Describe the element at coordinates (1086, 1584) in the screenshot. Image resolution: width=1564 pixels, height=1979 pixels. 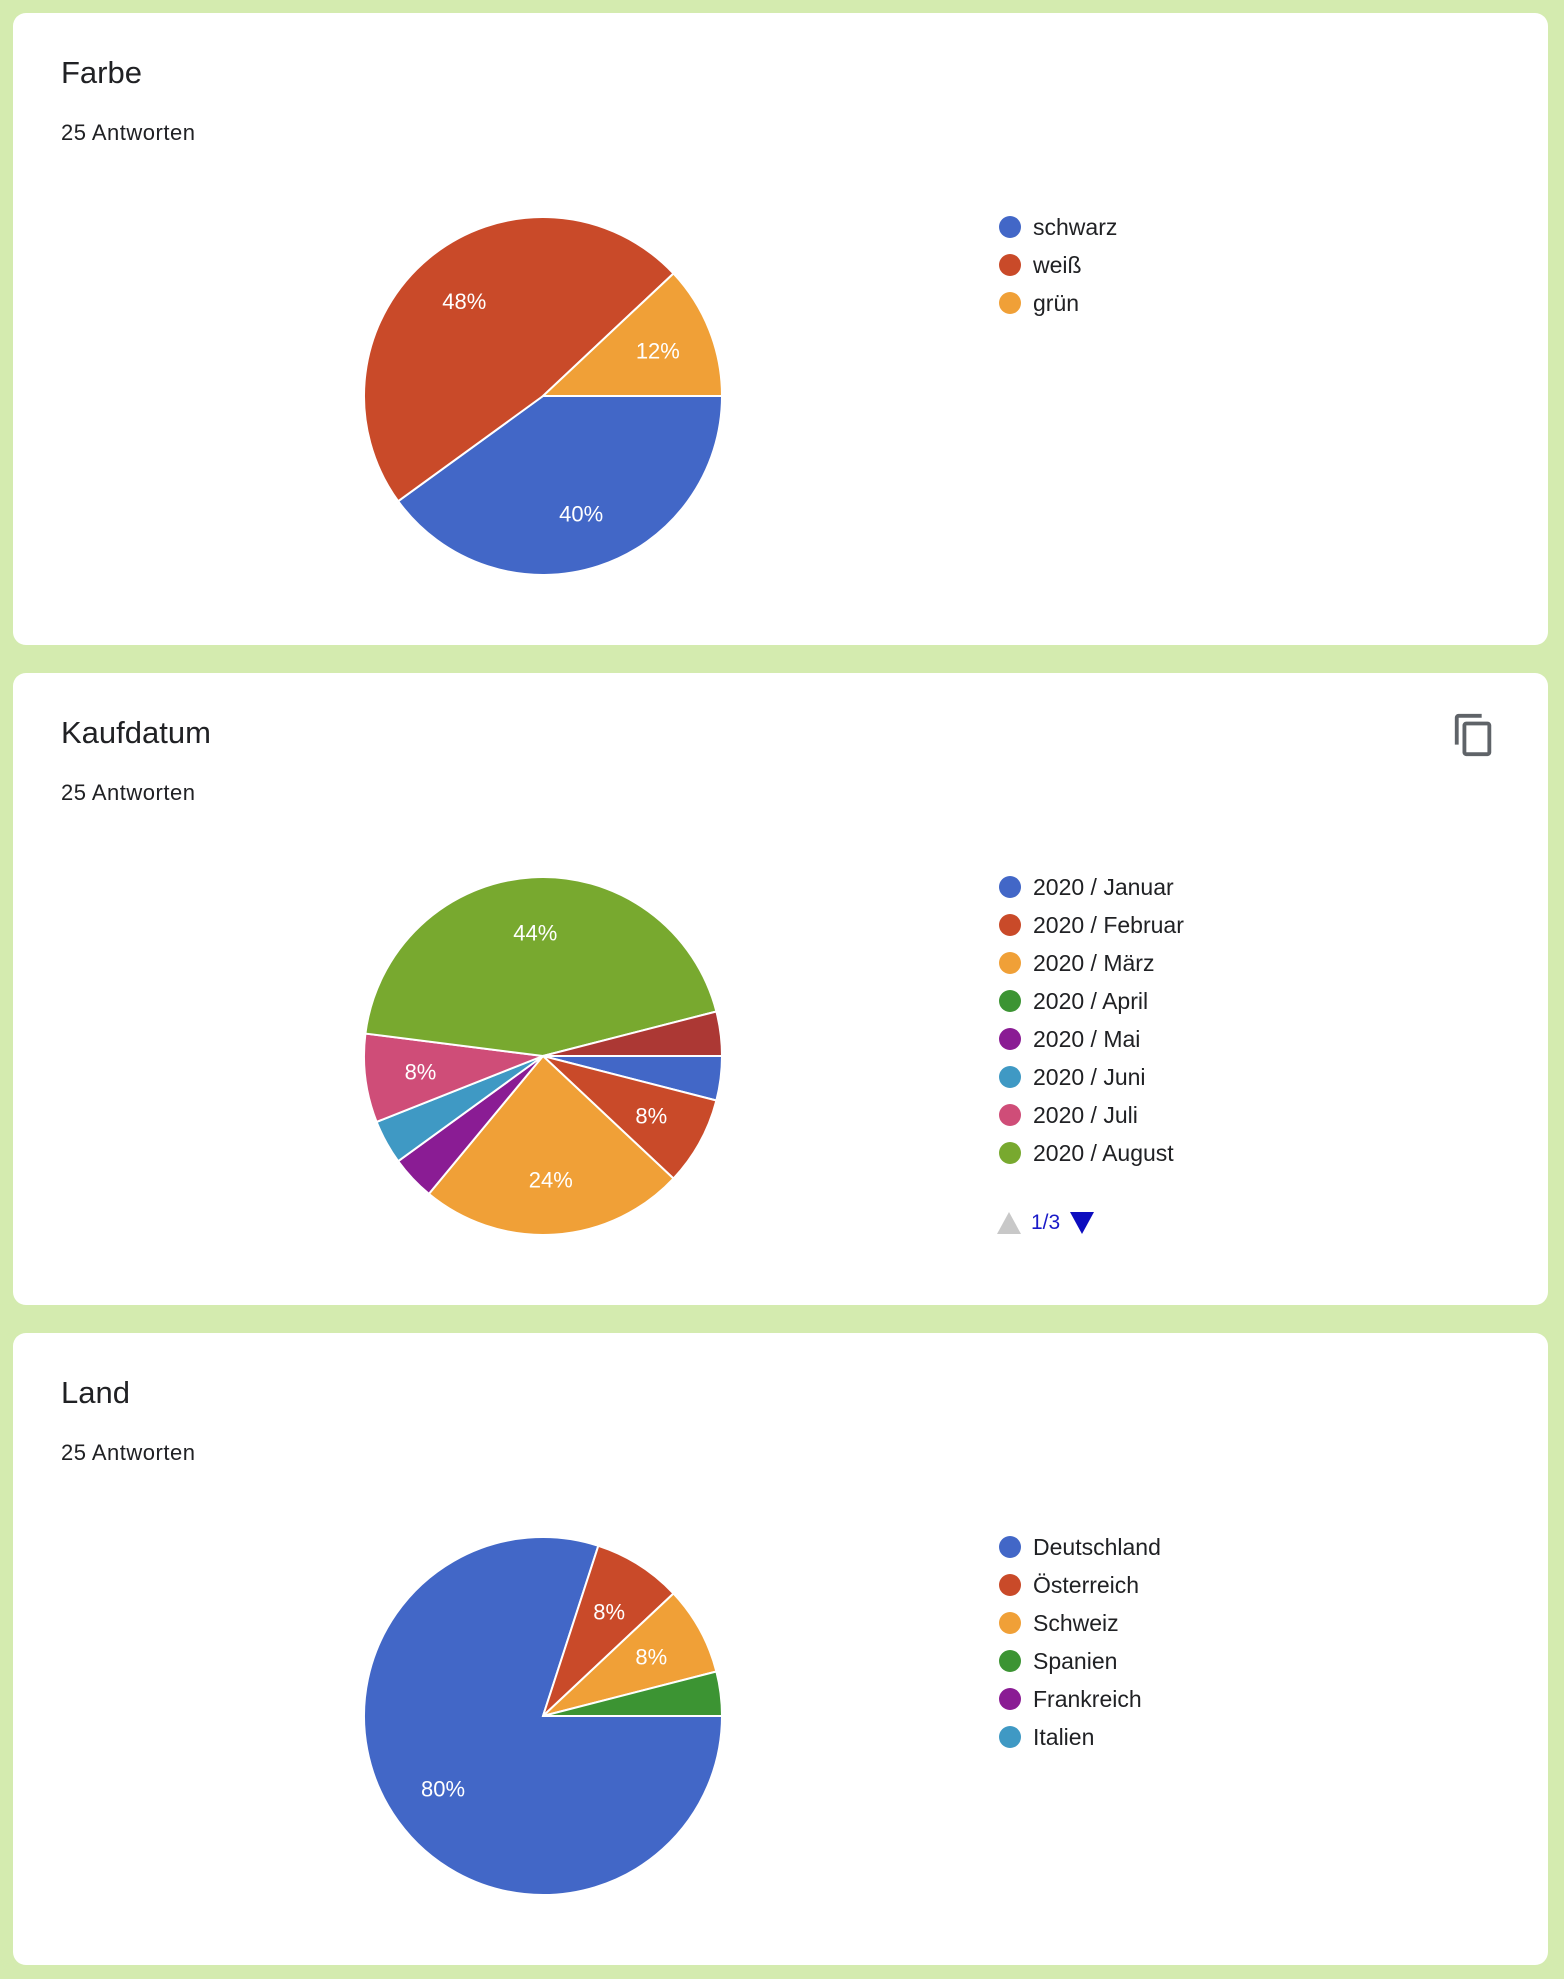
I see `legend-label: Österreich` at that location.